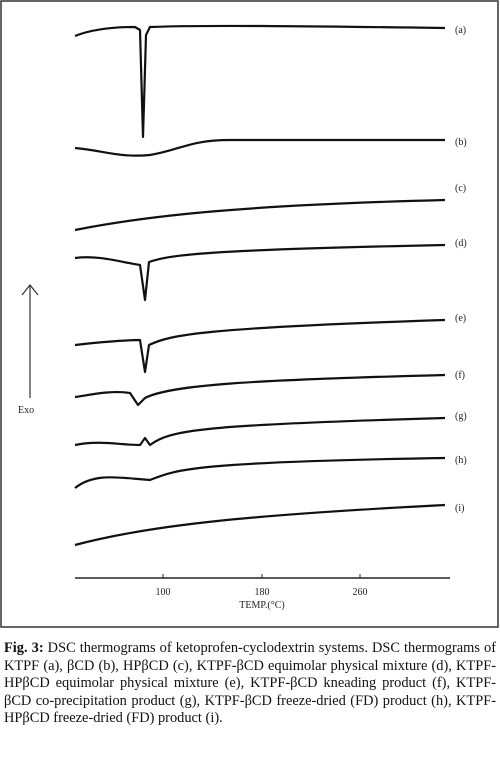  I want to click on trace-label: (b), so click(461, 142).